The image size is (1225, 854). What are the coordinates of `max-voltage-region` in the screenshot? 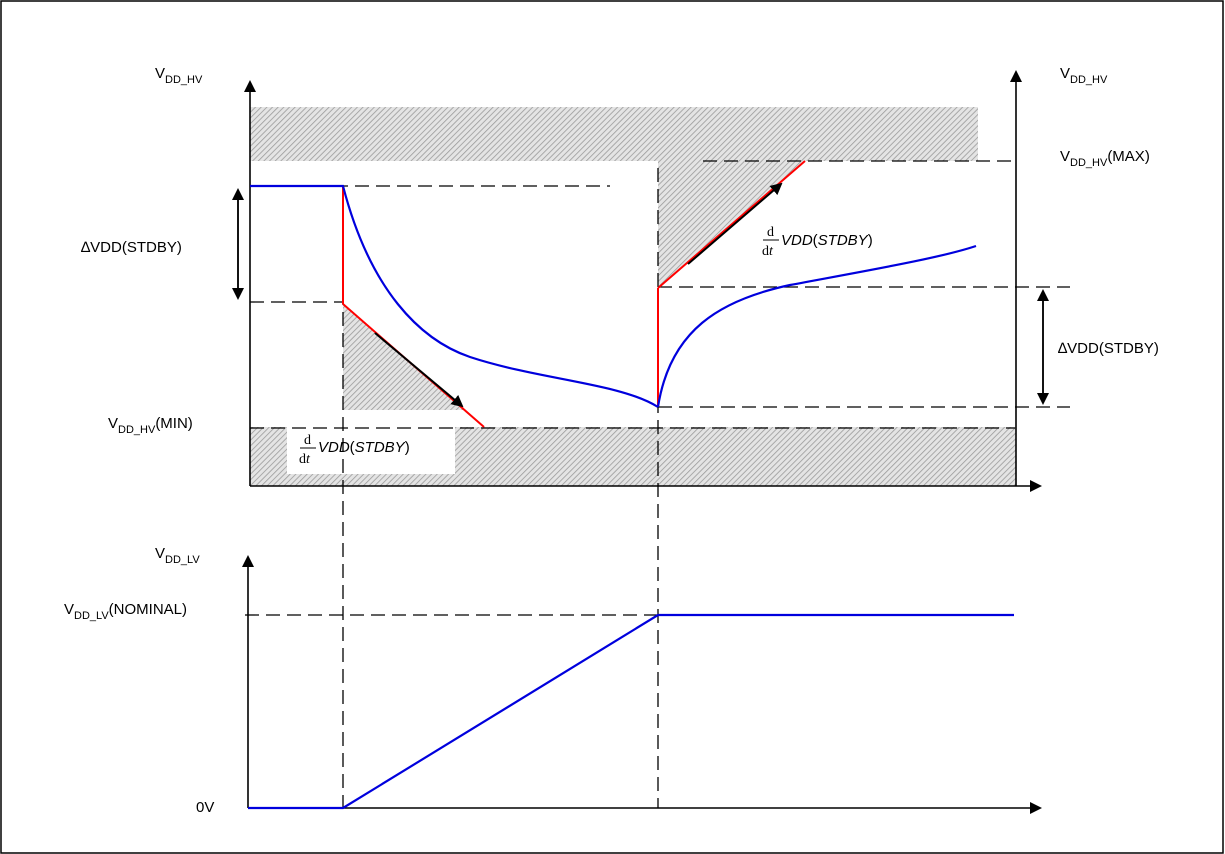 It's located at (614, 134).